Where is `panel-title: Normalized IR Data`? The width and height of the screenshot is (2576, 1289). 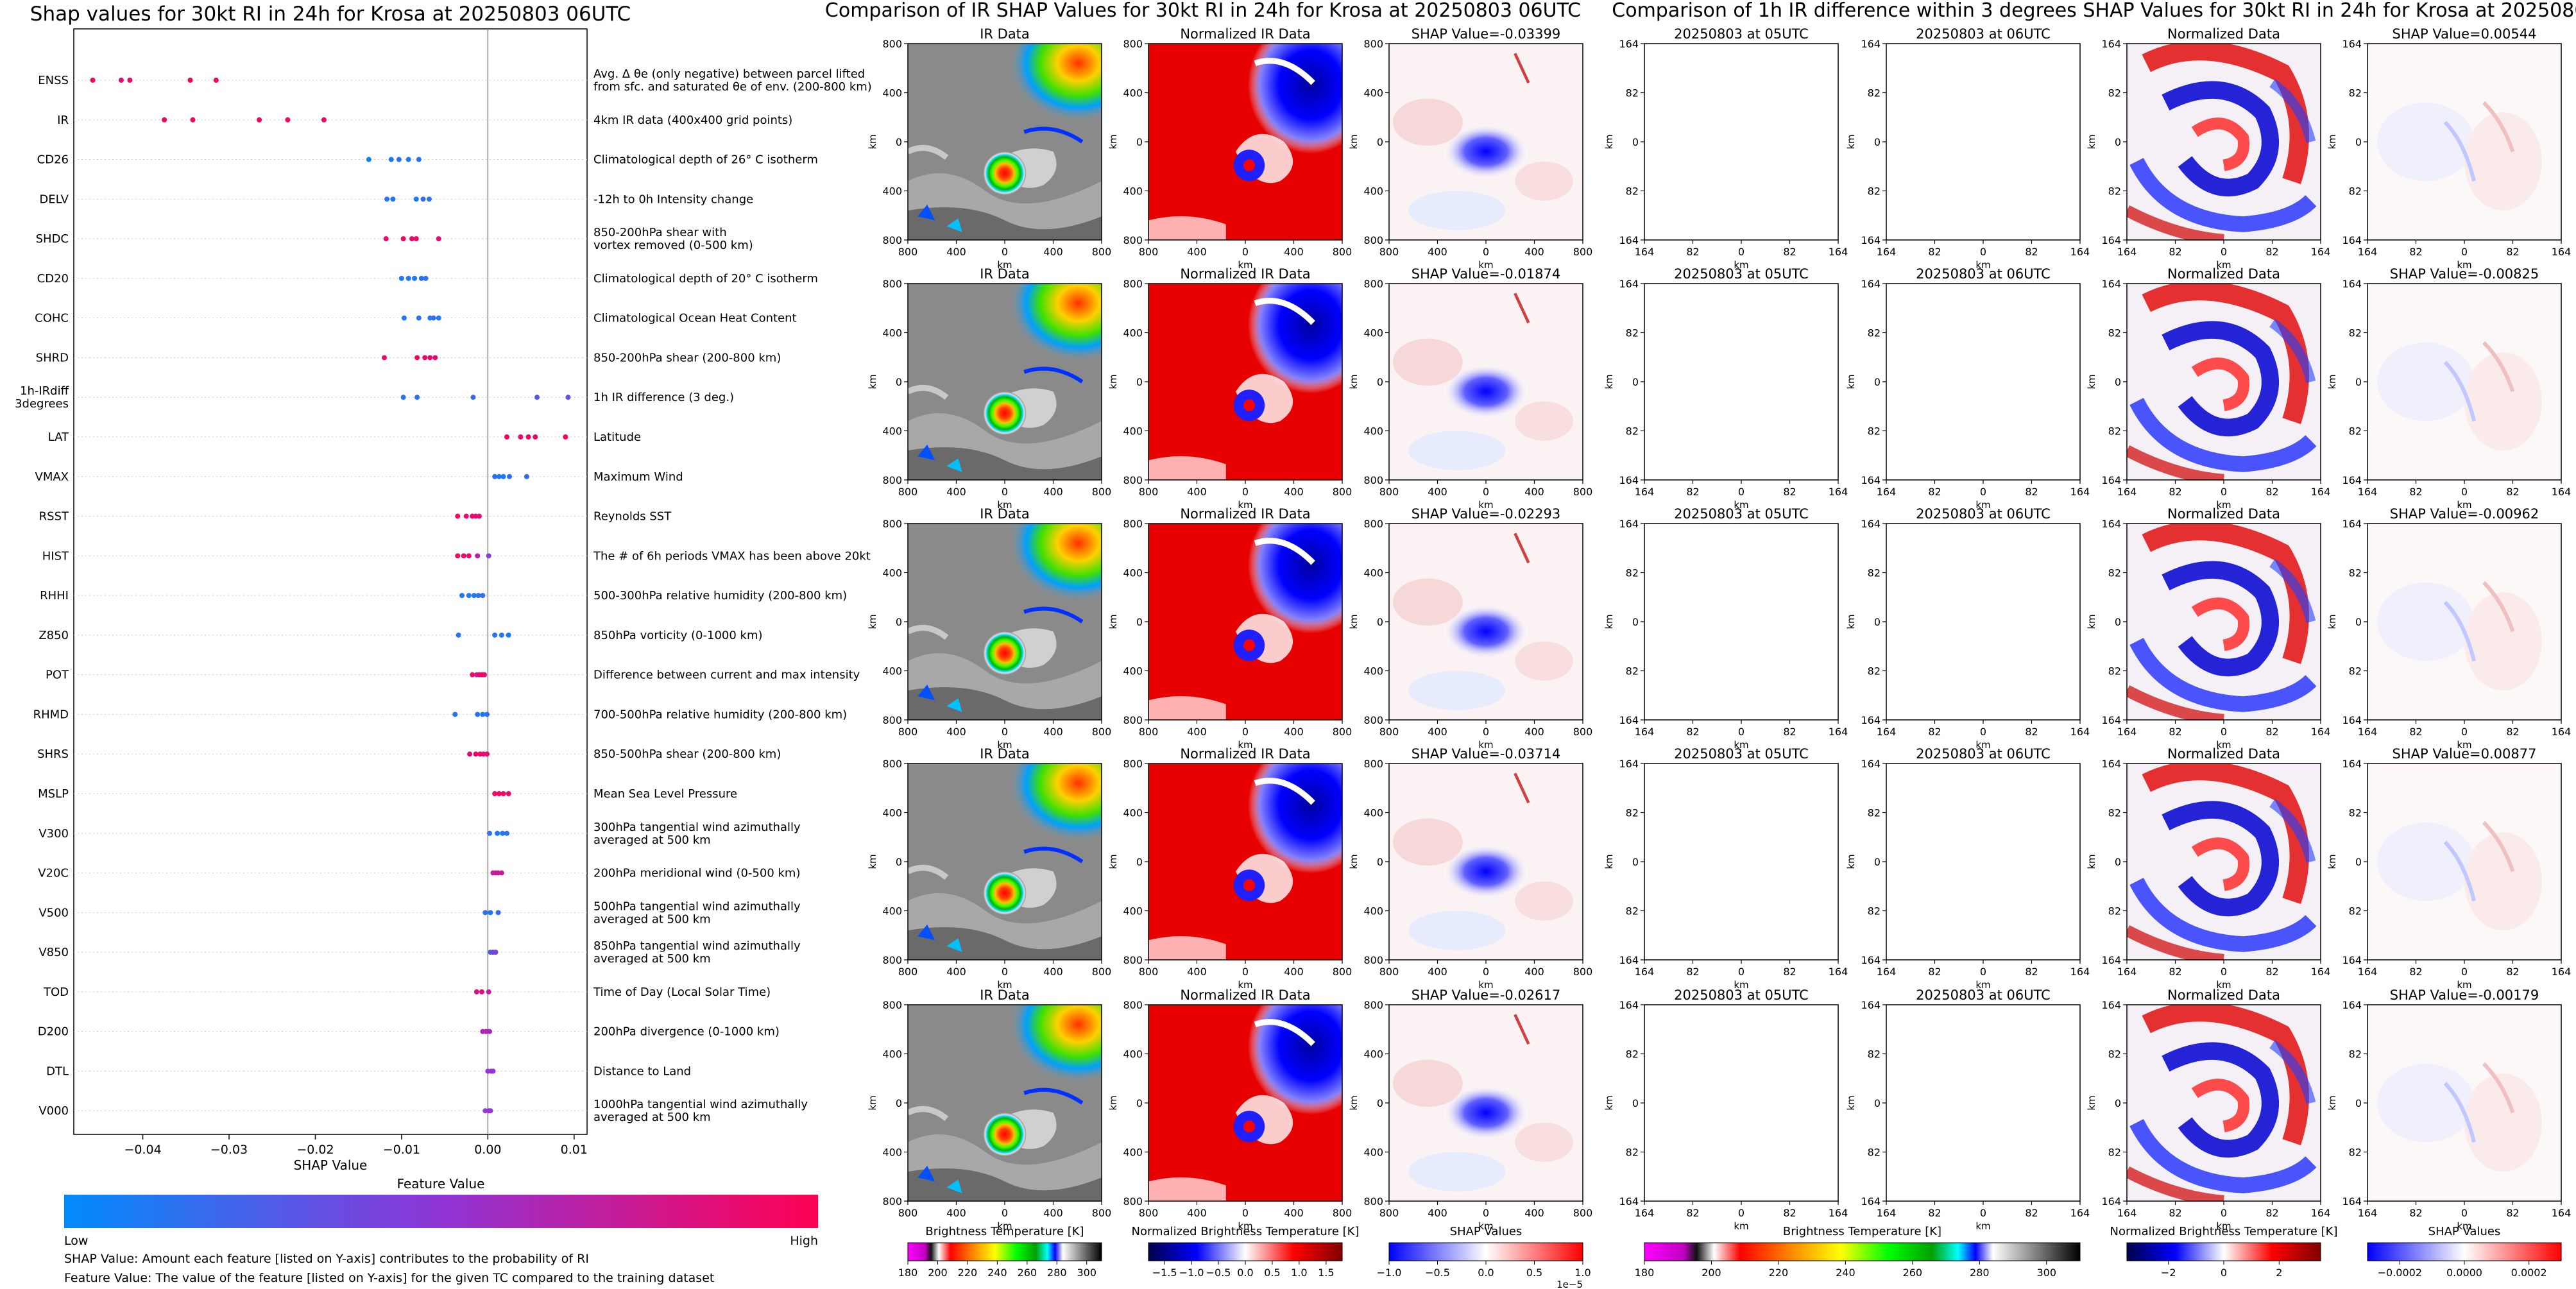 panel-title: Normalized IR Data is located at coordinates (1245, 995).